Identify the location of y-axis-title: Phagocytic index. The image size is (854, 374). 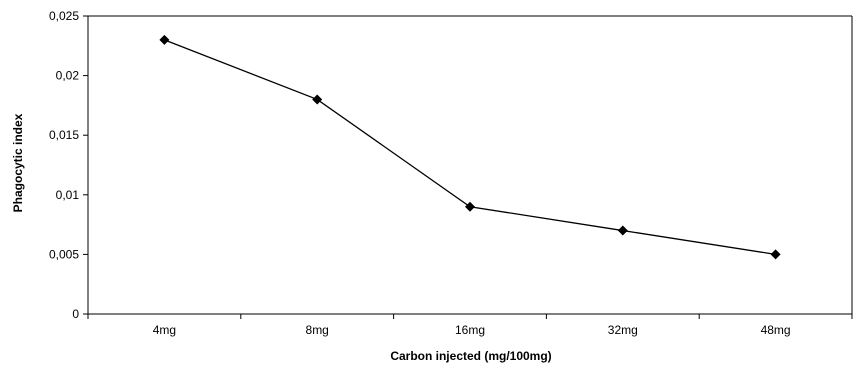
(18, 162).